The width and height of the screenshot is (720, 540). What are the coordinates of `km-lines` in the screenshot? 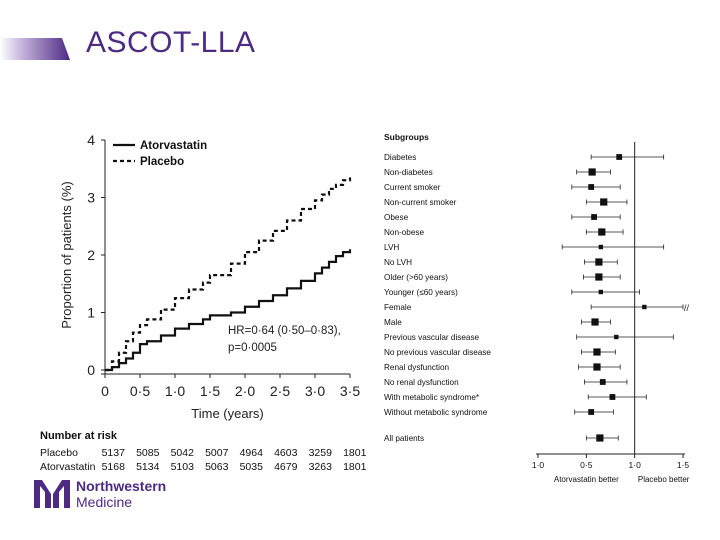 It's located at (228, 274).